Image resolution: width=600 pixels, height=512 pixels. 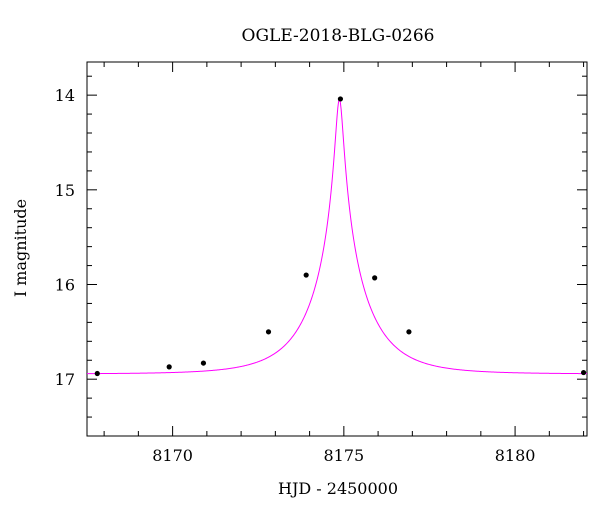 What do you see at coordinates (343, 455) in the screenshot?
I see `x-tick-label: 8175` at bounding box center [343, 455].